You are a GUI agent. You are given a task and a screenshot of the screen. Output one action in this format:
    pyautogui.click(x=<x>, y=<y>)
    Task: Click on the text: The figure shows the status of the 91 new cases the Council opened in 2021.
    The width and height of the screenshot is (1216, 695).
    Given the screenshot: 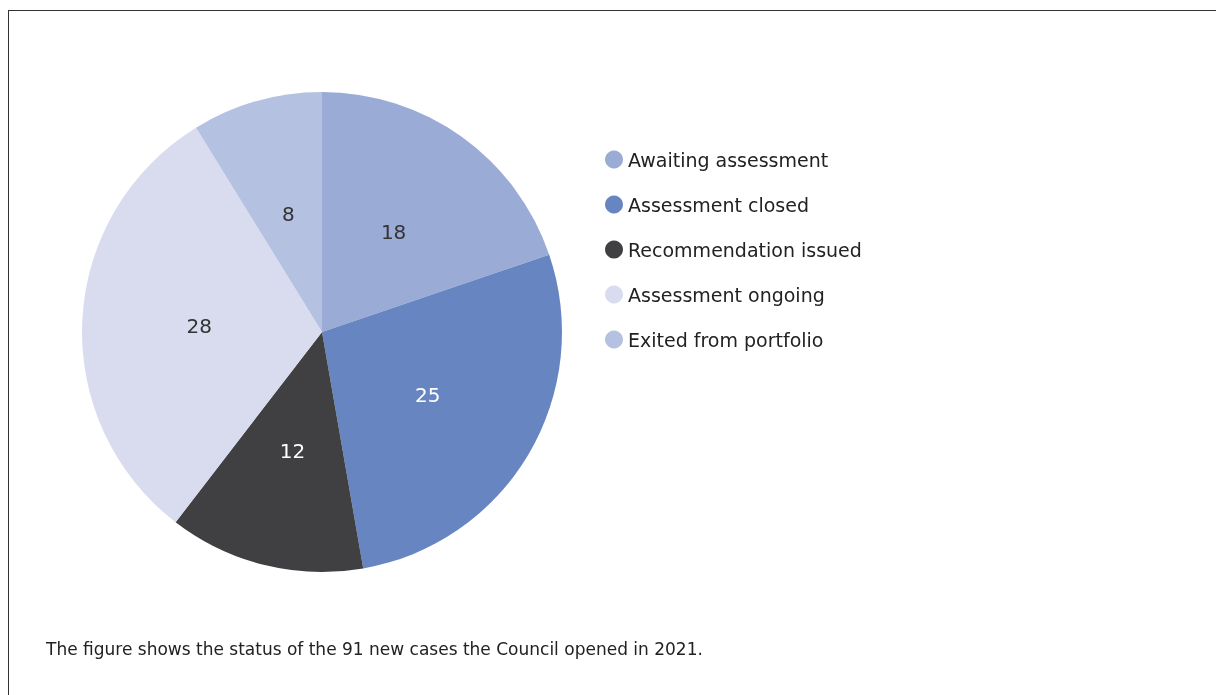 What is the action you would take?
    pyautogui.click(x=374, y=648)
    